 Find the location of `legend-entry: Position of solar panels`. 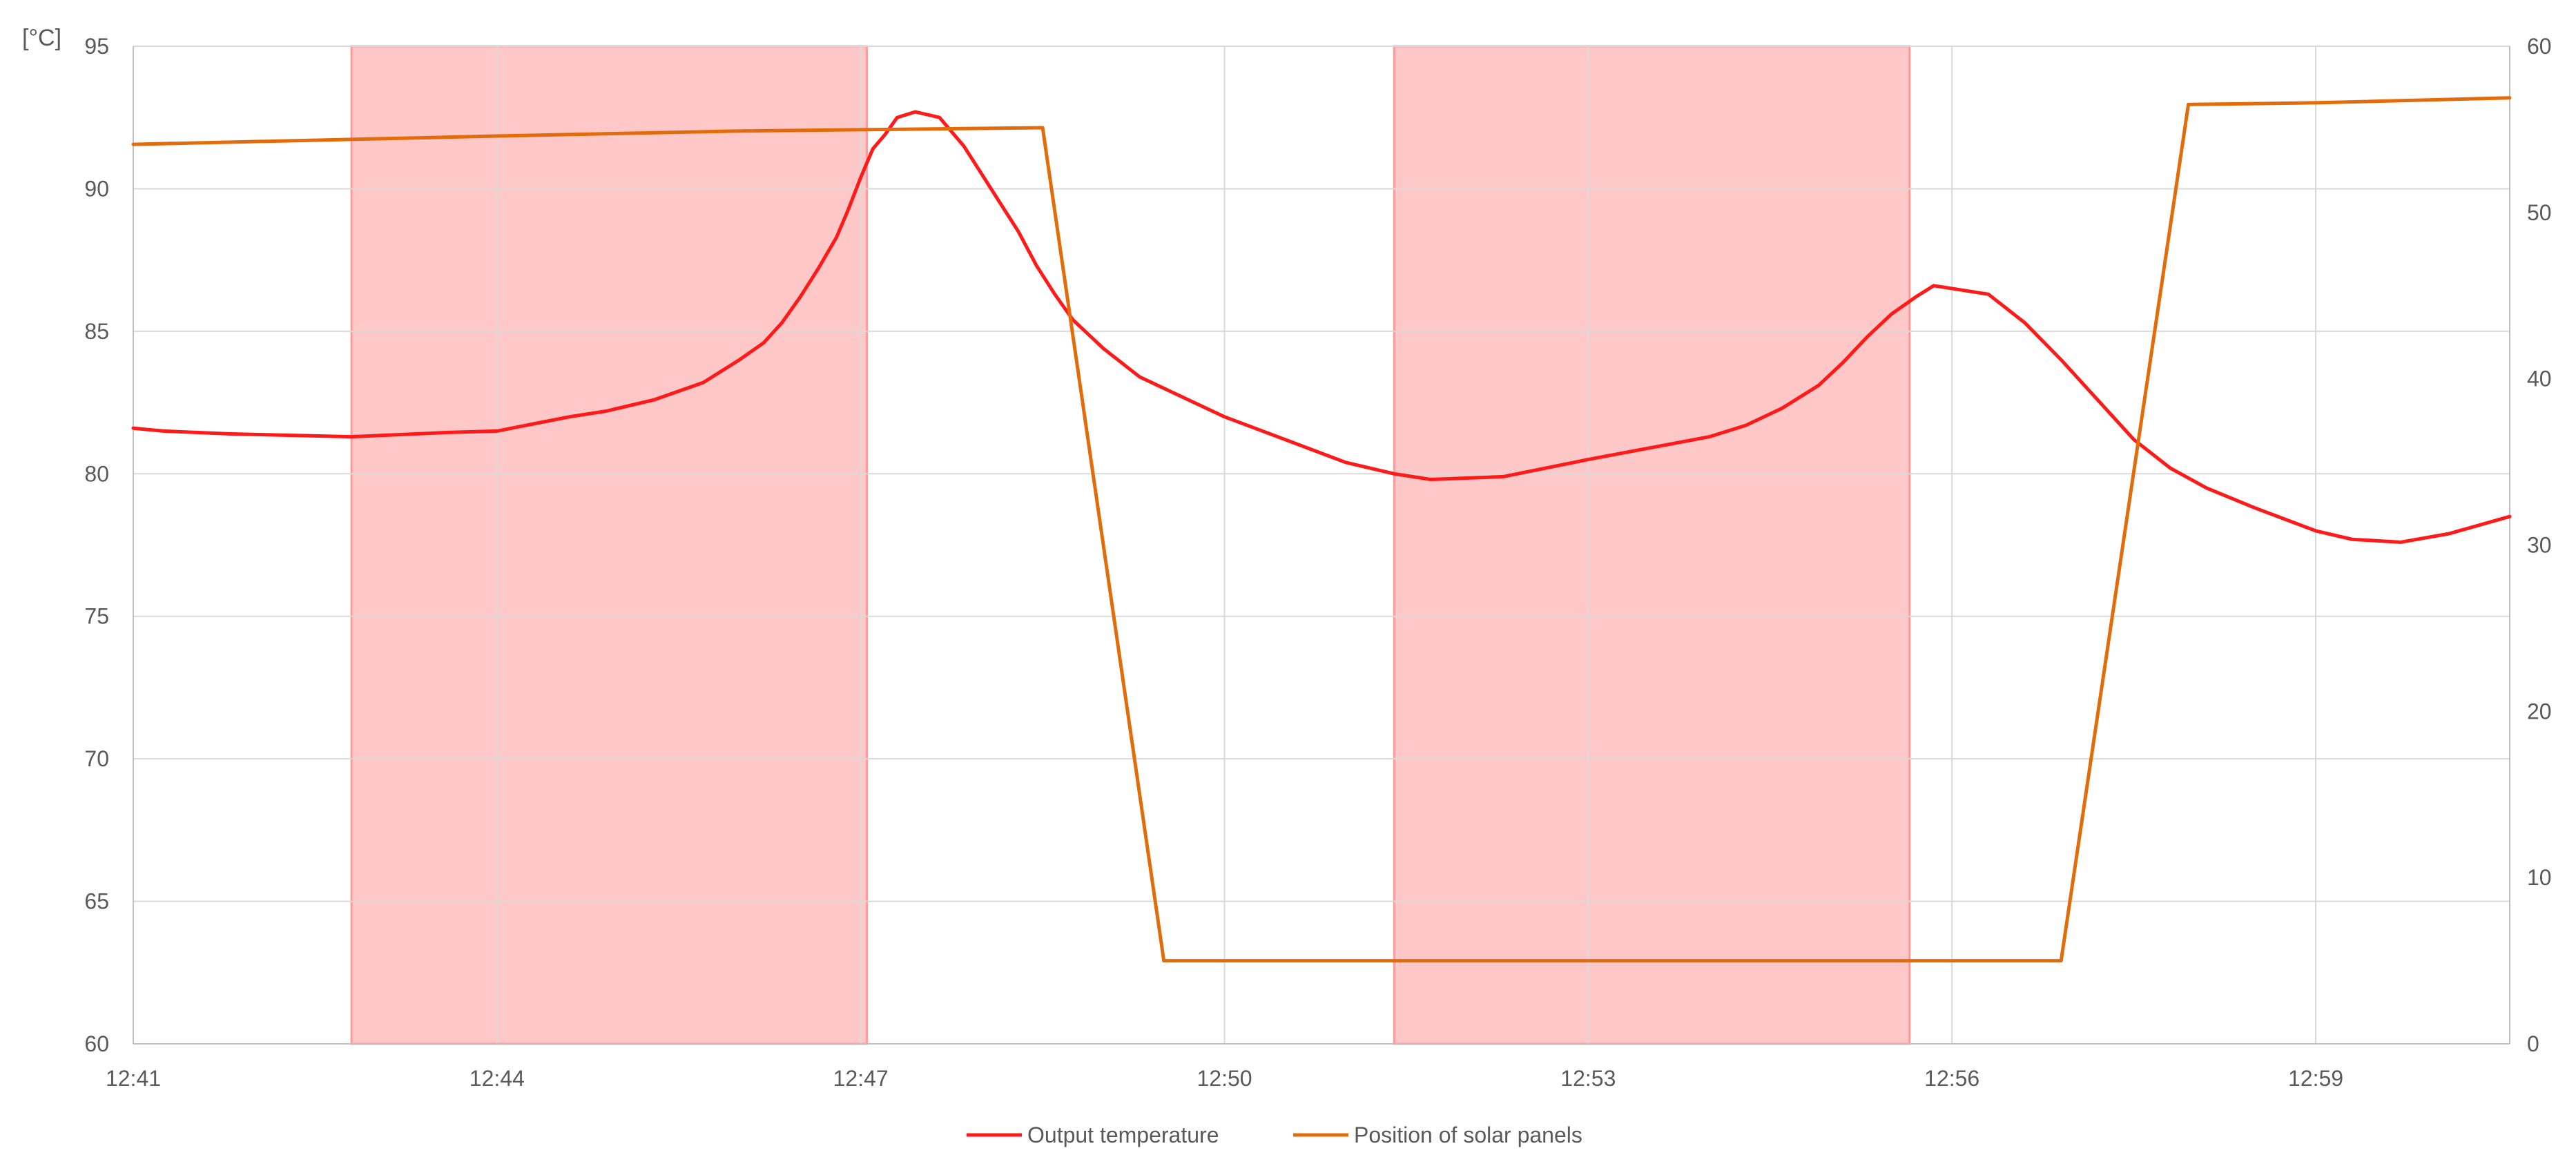

legend-entry: Position of solar panels is located at coordinates (1437, 1135).